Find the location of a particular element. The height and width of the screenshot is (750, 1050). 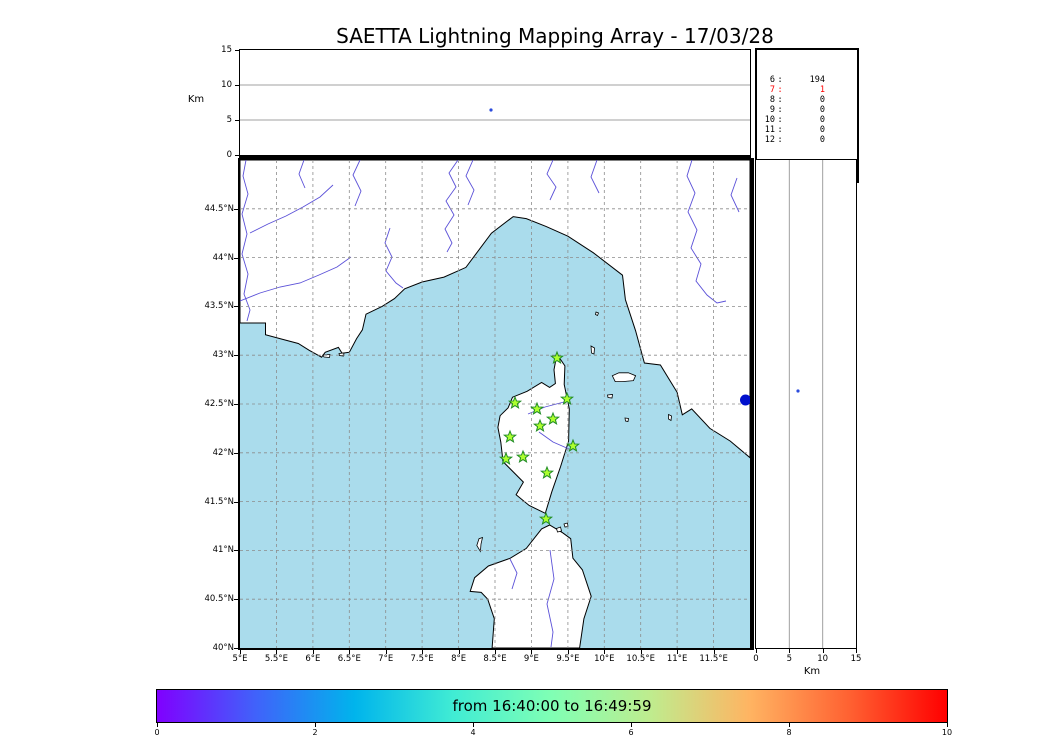

colorbar: from 16:40:00 to 16:49:59 is located at coordinates (552, 706).